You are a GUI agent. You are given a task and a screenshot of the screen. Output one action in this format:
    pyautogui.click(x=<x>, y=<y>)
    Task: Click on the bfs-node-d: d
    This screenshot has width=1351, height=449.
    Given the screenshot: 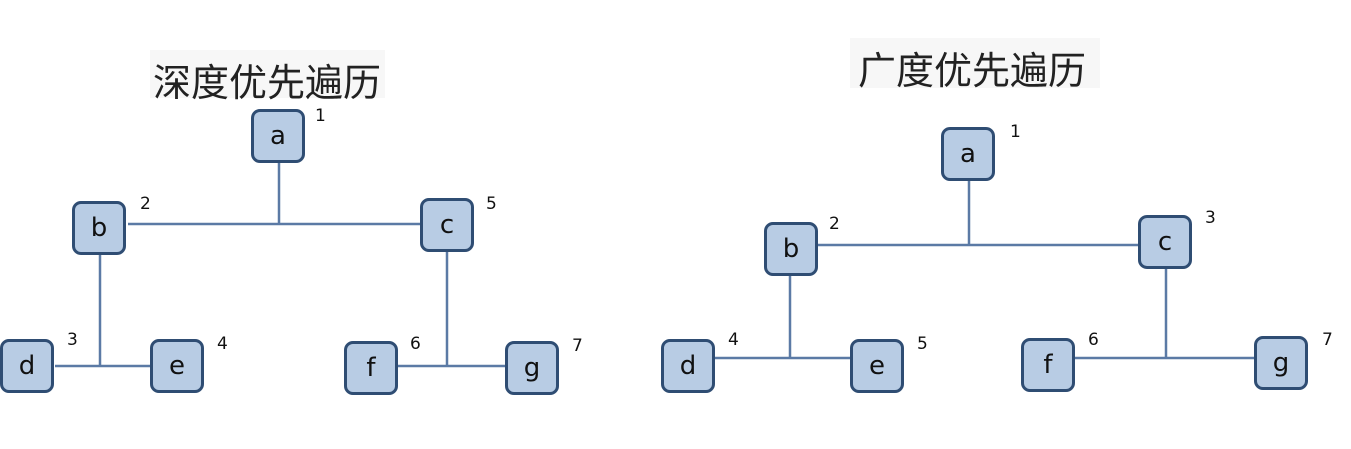 What is the action you would take?
    pyautogui.click(x=688, y=366)
    